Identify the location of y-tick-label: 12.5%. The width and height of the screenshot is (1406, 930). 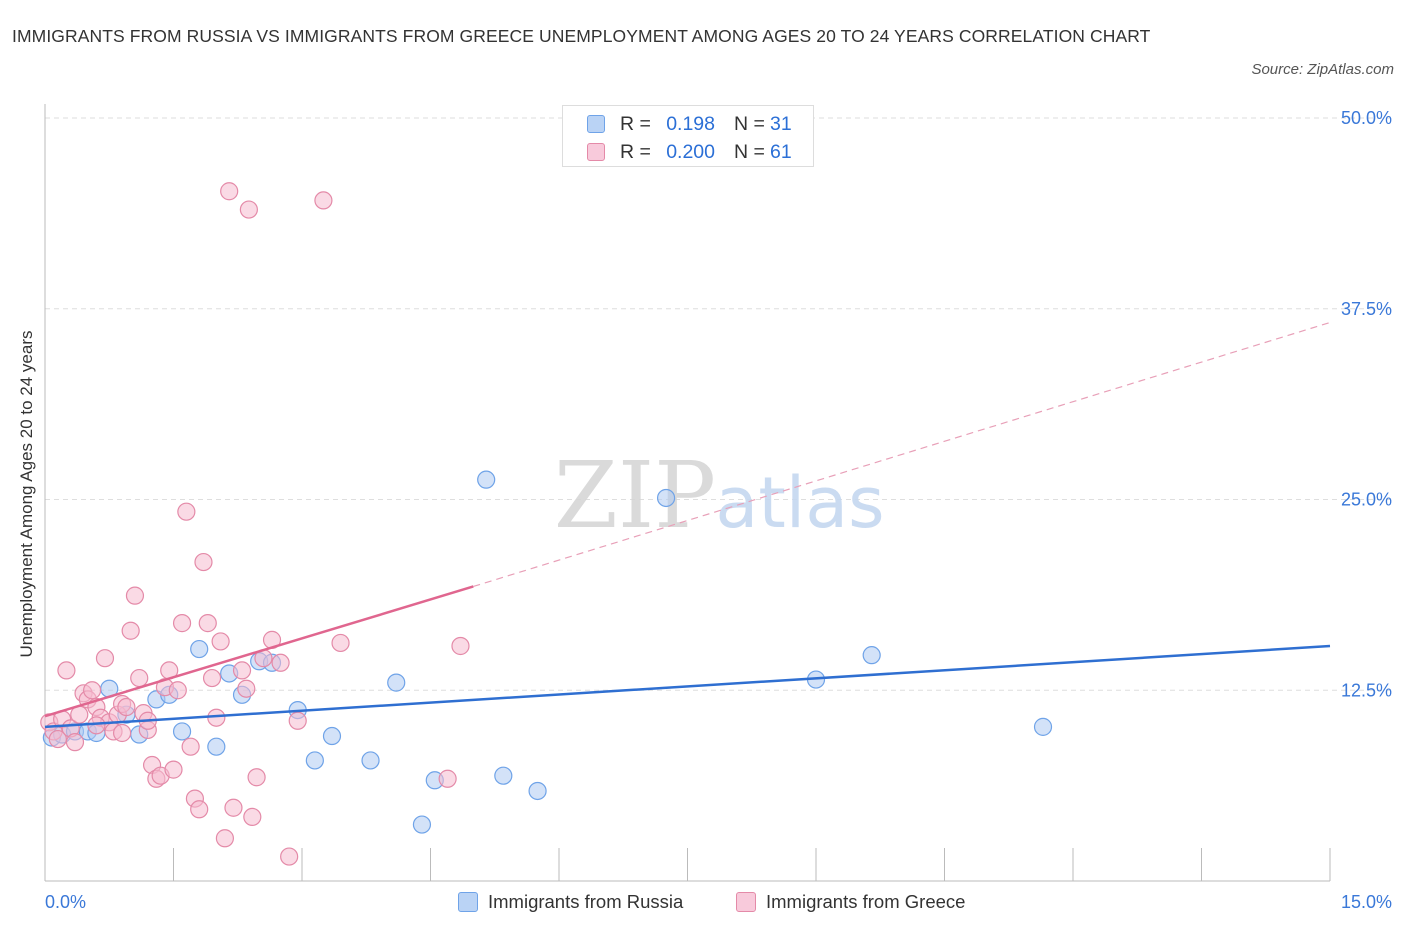
(1366, 690).